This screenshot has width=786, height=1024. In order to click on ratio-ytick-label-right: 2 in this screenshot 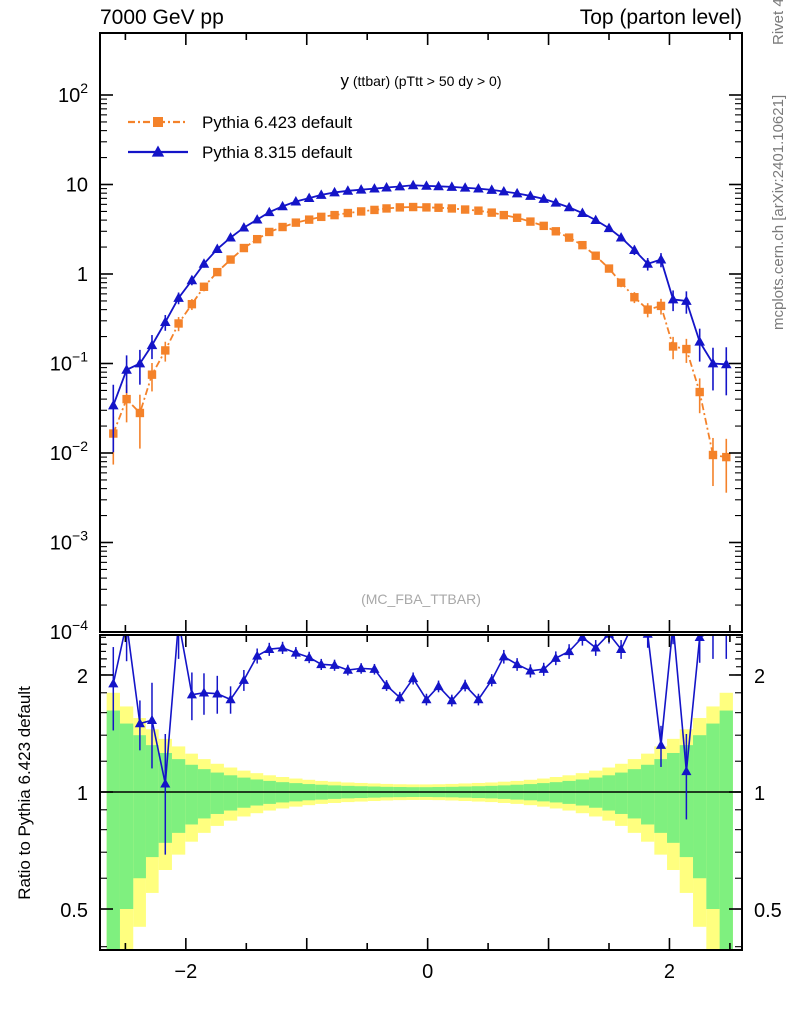, I will do `click(759, 677)`.